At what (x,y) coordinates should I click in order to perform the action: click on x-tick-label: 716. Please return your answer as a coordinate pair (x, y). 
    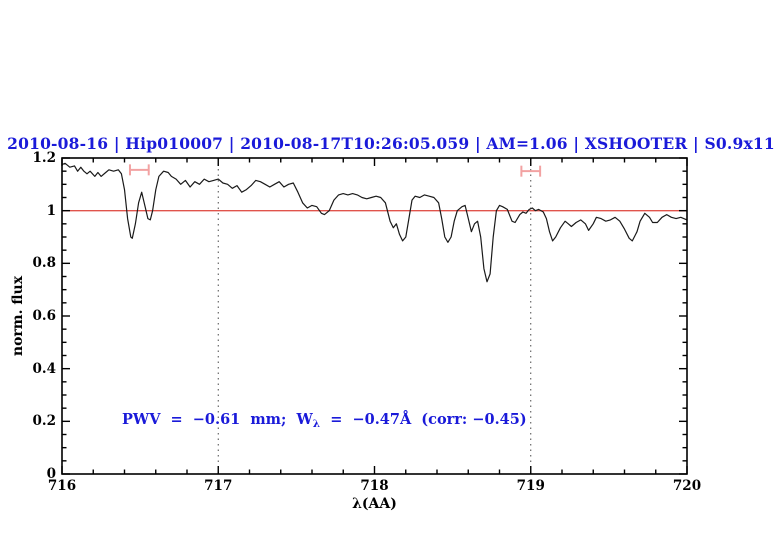
    Looking at the image, I should click on (62, 486).